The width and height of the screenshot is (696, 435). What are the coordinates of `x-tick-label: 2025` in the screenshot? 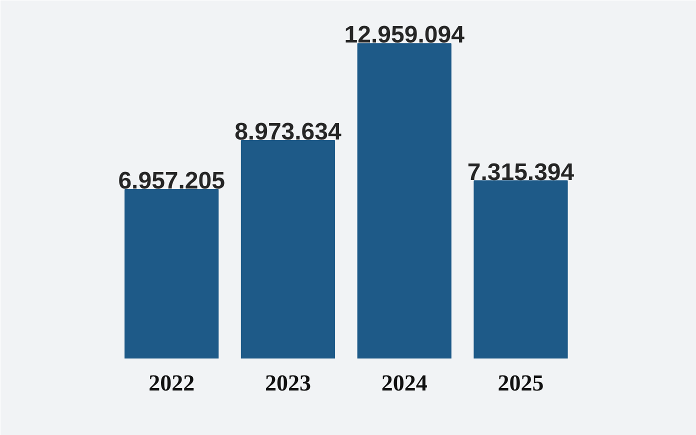 It's located at (521, 383).